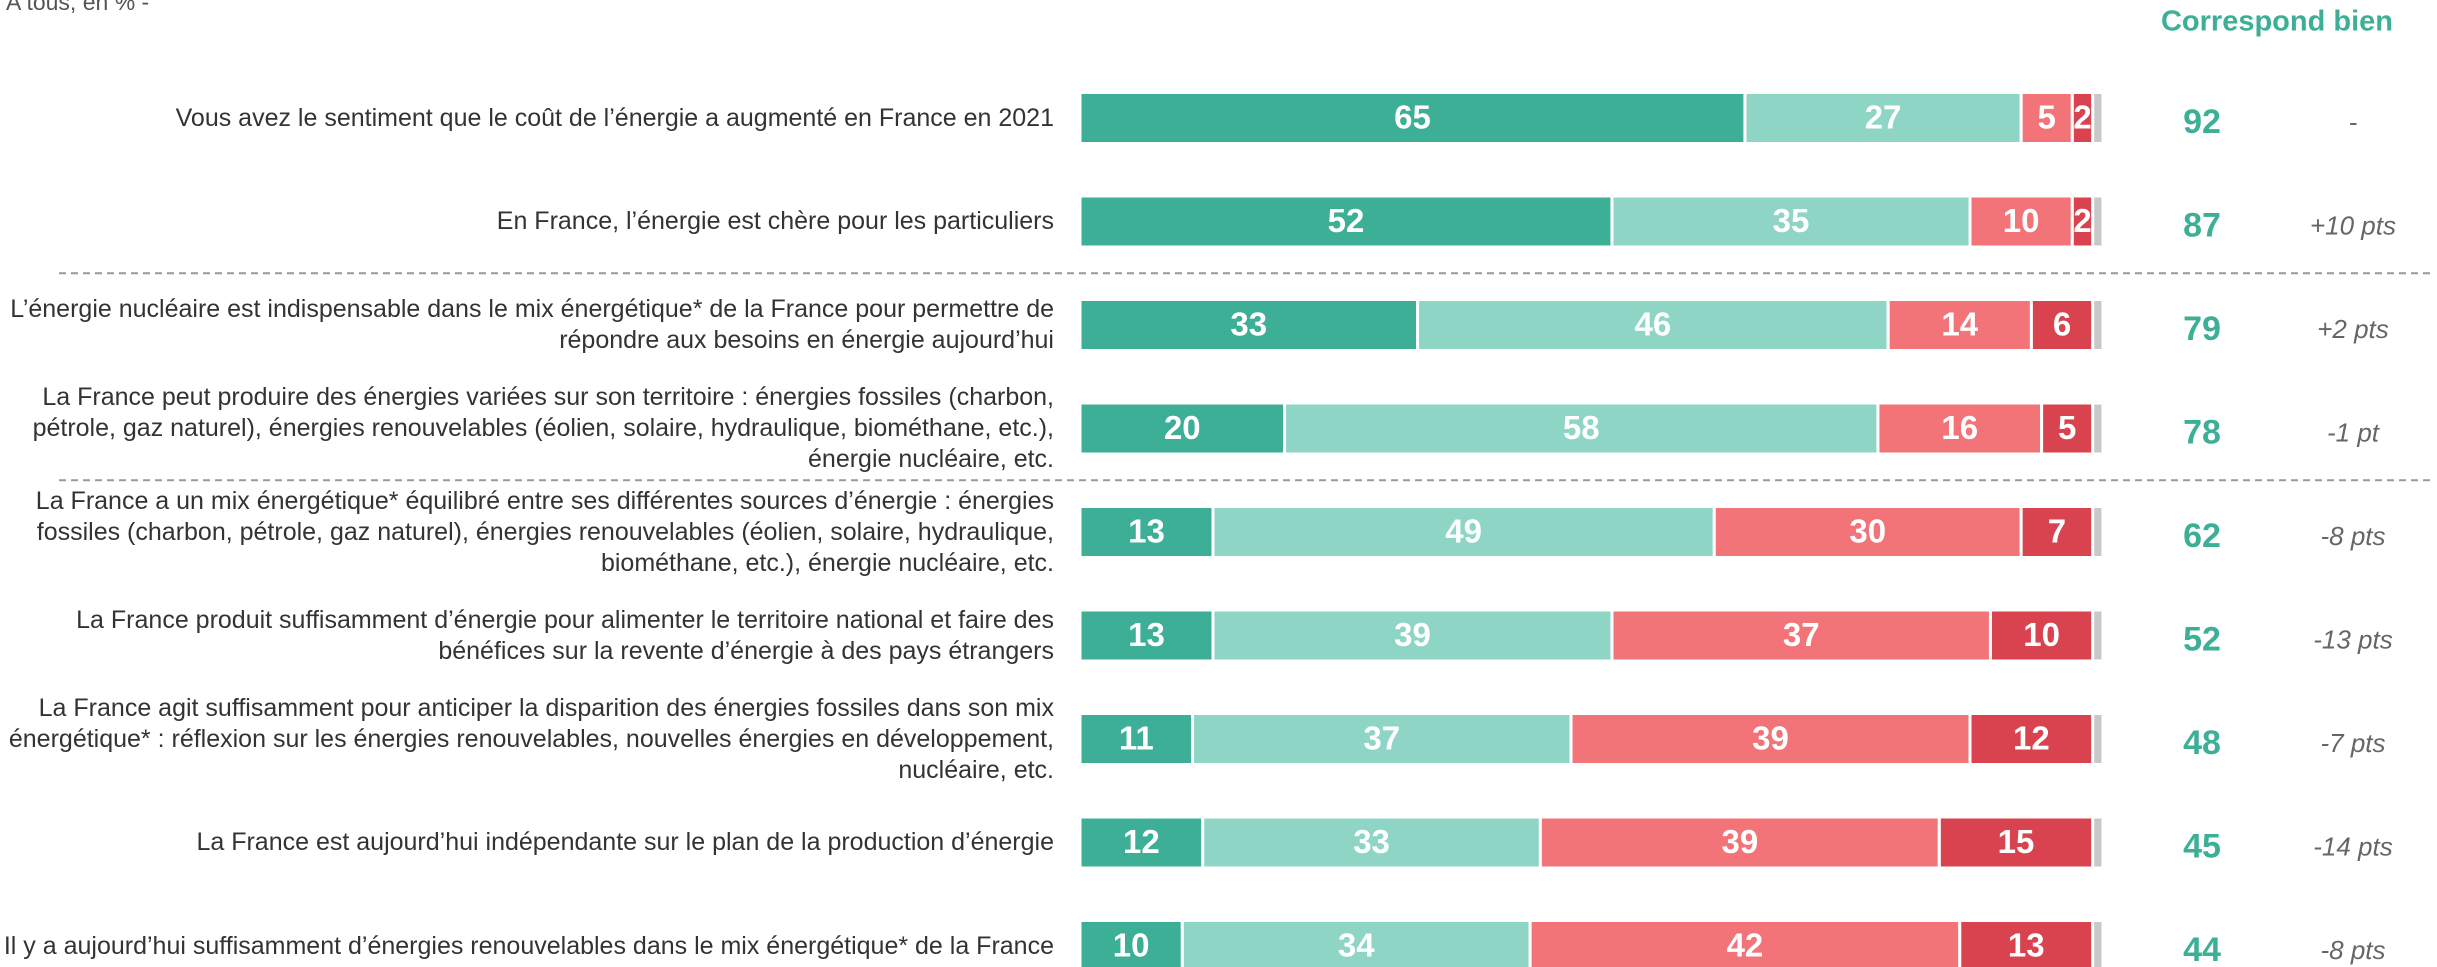  I want to click on bar-label: 34, so click(1356, 945).